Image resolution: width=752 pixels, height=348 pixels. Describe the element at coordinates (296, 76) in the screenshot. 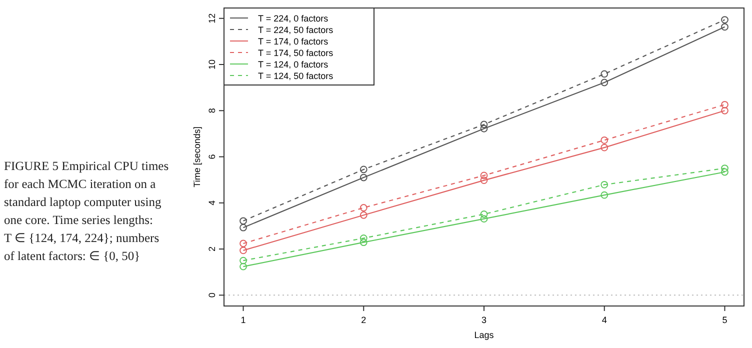

I see `legend-label: T = 124, 50 factors` at that location.